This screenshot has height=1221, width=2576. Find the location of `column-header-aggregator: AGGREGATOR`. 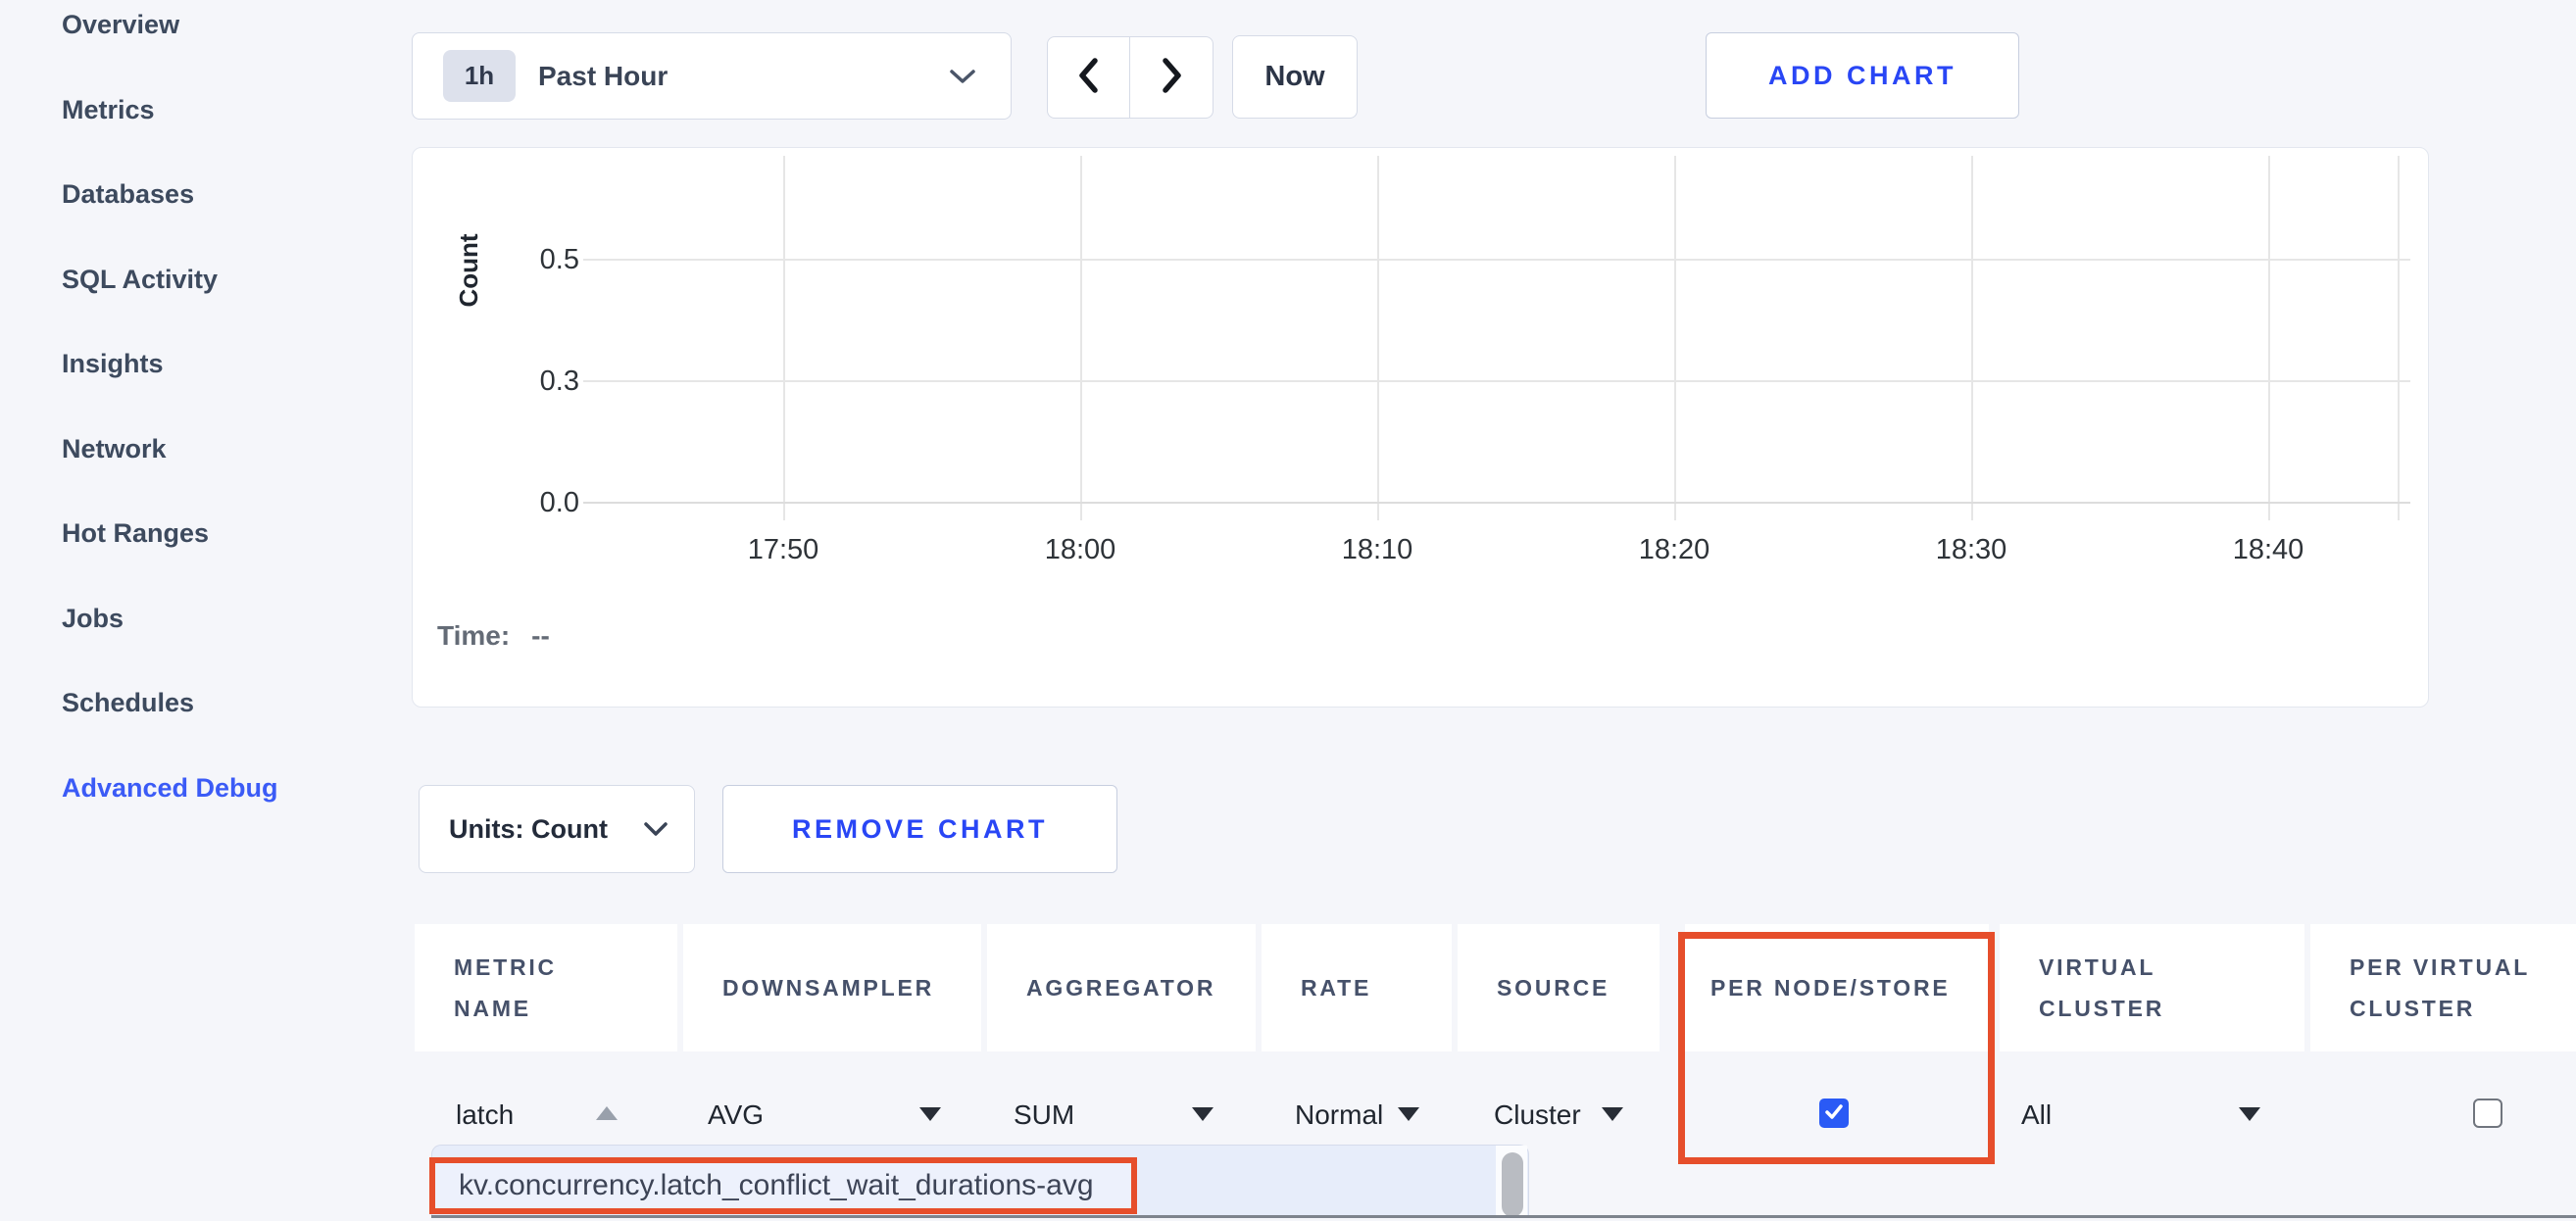

column-header-aggregator: AGGREGATOR is located at coordinates (1121, 987).